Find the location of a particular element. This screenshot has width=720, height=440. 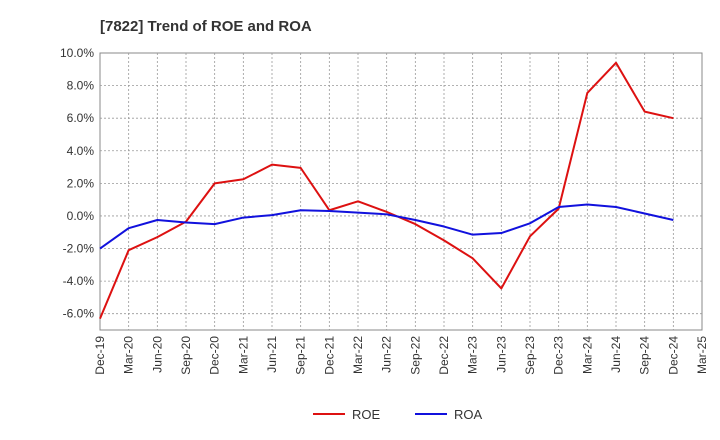

legend-roa-label: ROA is located at coordinates (468, 414).